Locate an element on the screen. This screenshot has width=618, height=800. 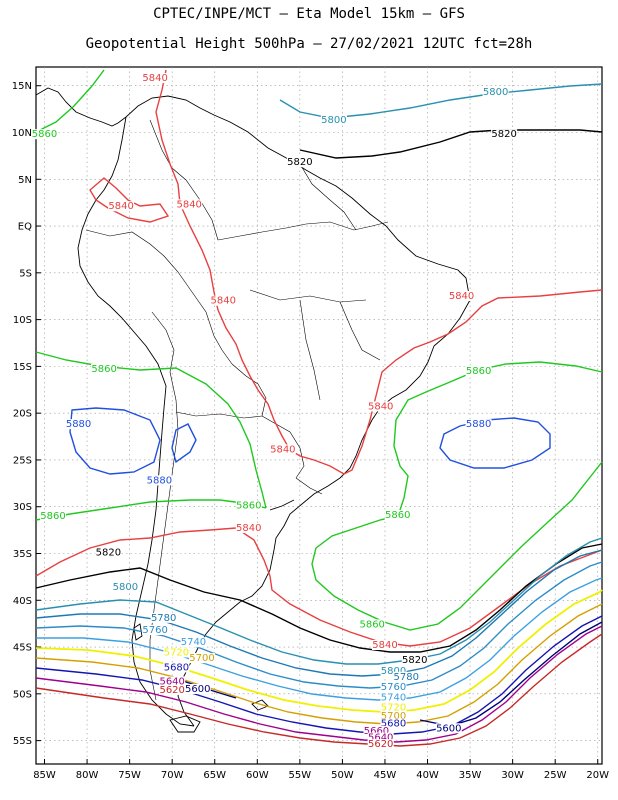
island-tierra-del-fuego is located at coordinates (185, 724).